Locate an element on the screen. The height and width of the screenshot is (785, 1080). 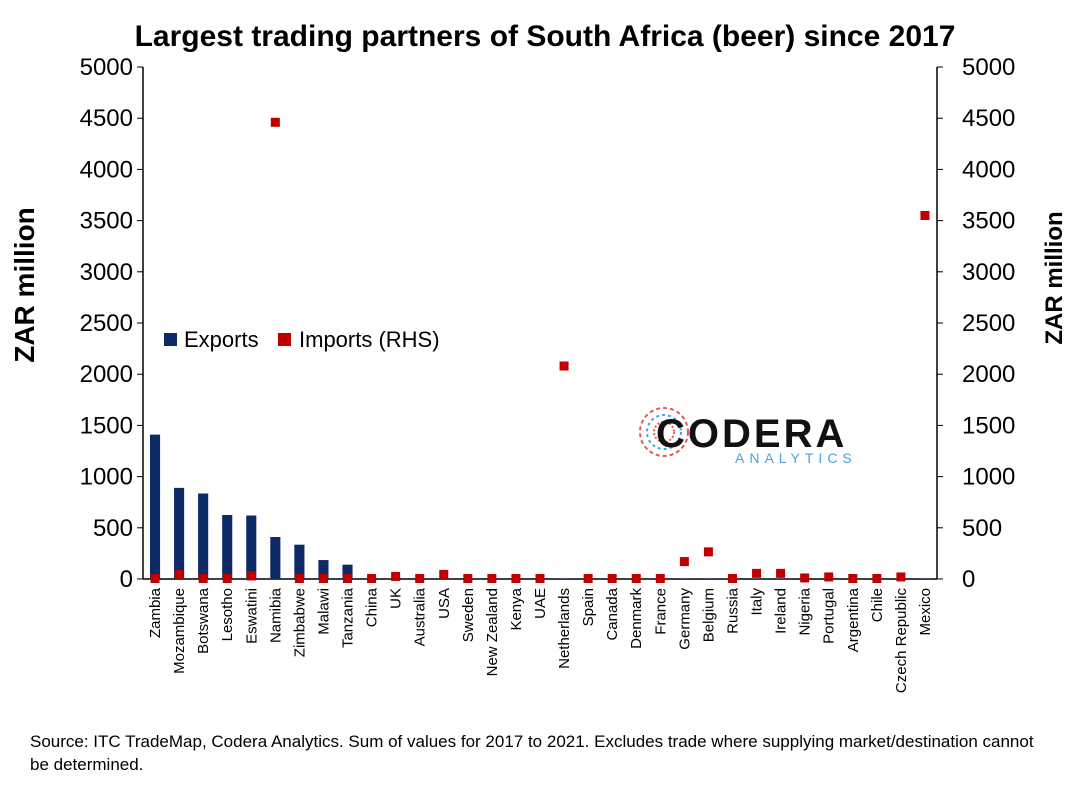
x-tick-label: UK is located at coordinates (396, 598).